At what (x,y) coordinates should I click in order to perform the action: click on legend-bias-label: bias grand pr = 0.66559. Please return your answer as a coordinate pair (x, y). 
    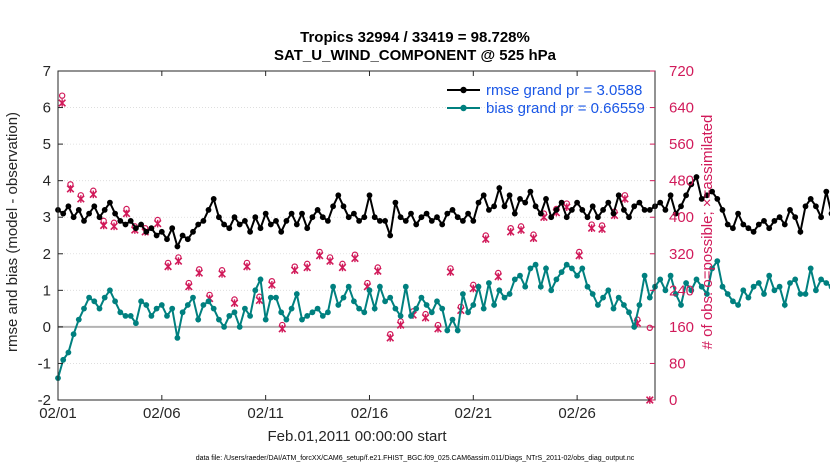
    Looking at the image, I should click on (565, 108).